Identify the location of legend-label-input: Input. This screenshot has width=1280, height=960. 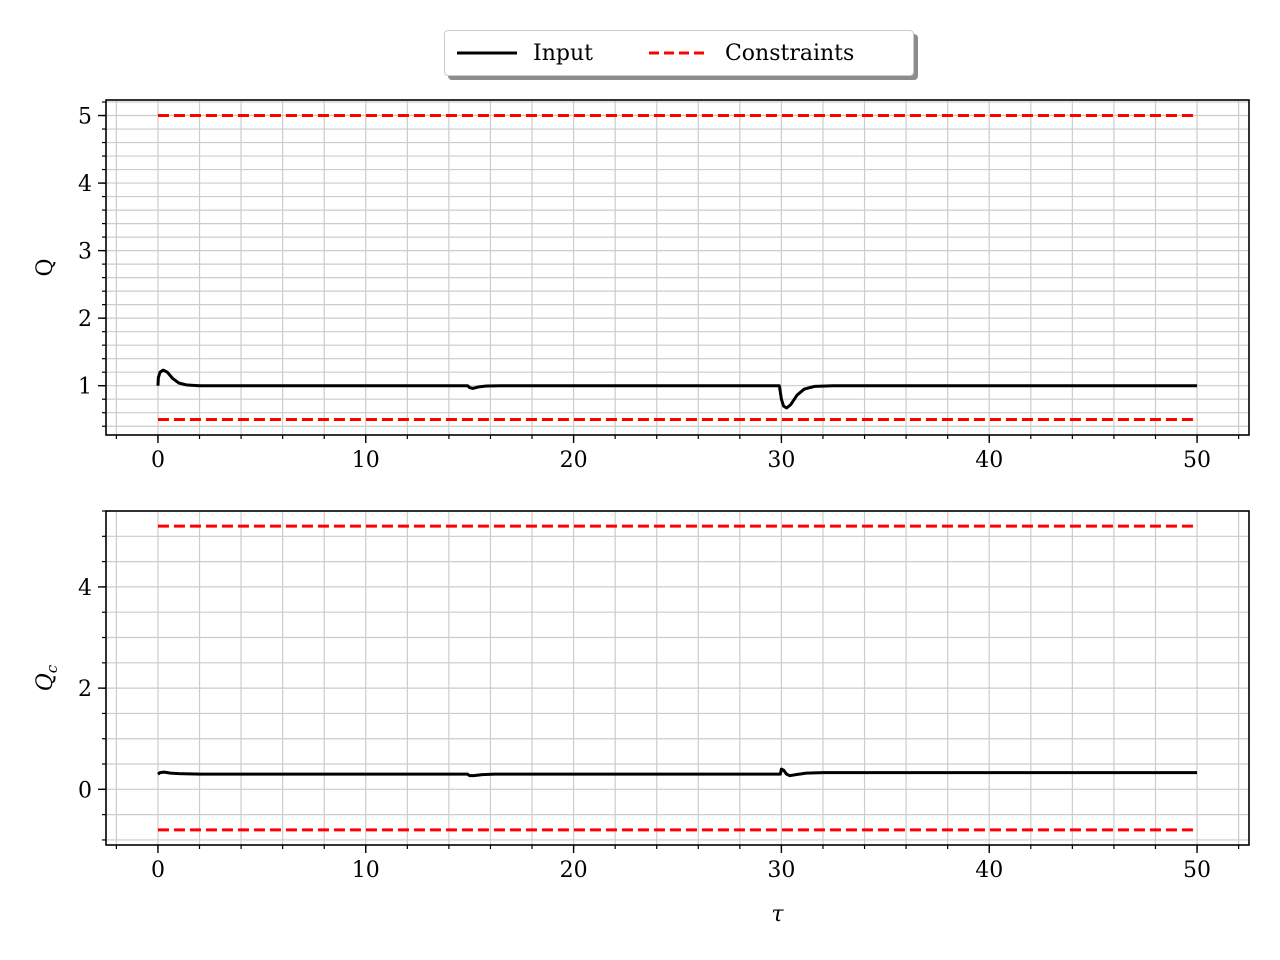
(563, 53).